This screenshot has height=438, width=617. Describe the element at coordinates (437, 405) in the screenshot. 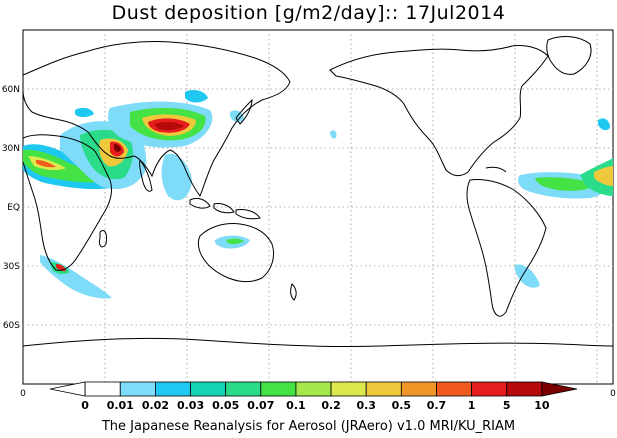

I see `colorbar-label-10: 0.7` at that location.